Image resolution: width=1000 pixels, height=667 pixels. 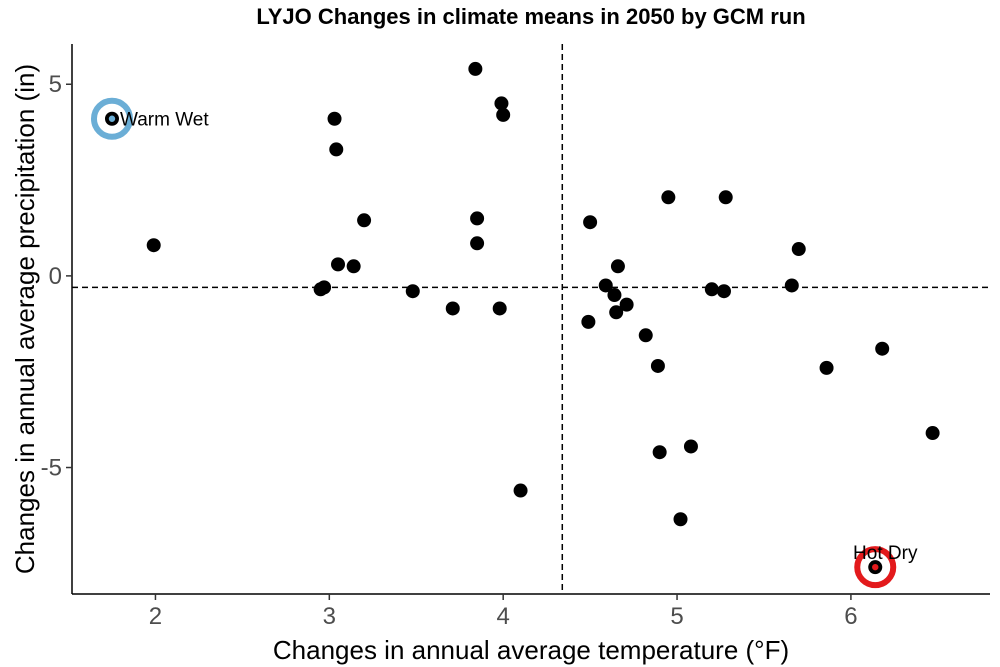 I want to click on x-tick-label: 2, so click(x=155, y=616).